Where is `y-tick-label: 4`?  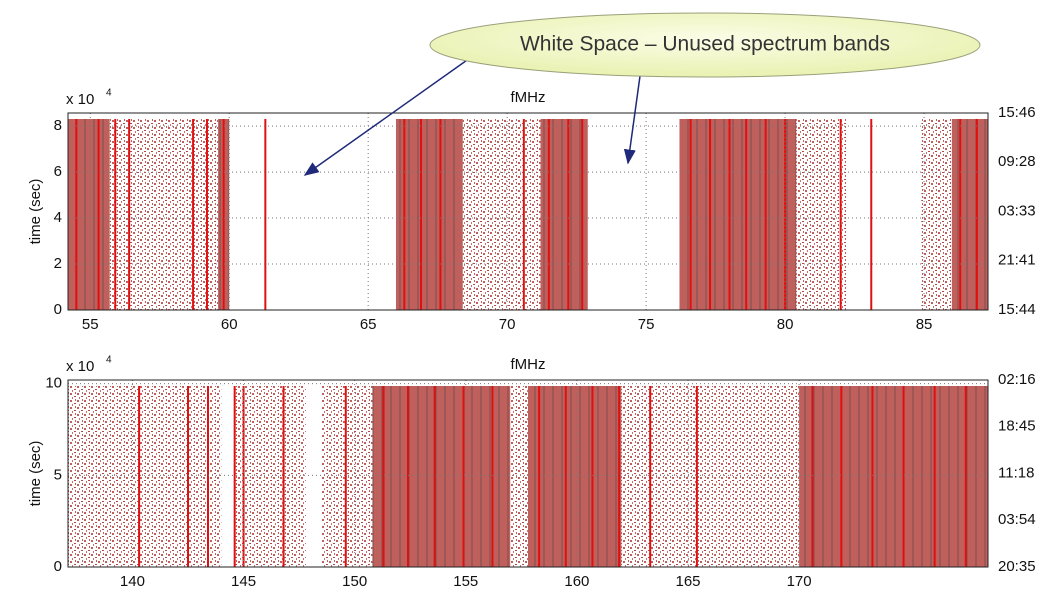
y-tick-label: 4 is located at coordinates (58, 217).